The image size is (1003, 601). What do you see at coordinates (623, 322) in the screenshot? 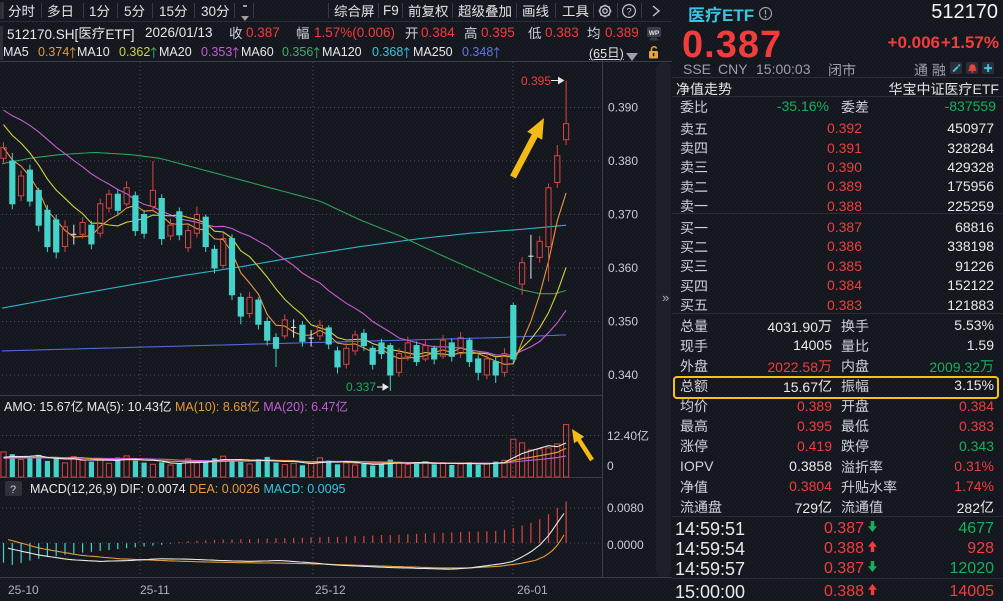
I see `svg-text: 0.350` at bounding box center [623, 322].